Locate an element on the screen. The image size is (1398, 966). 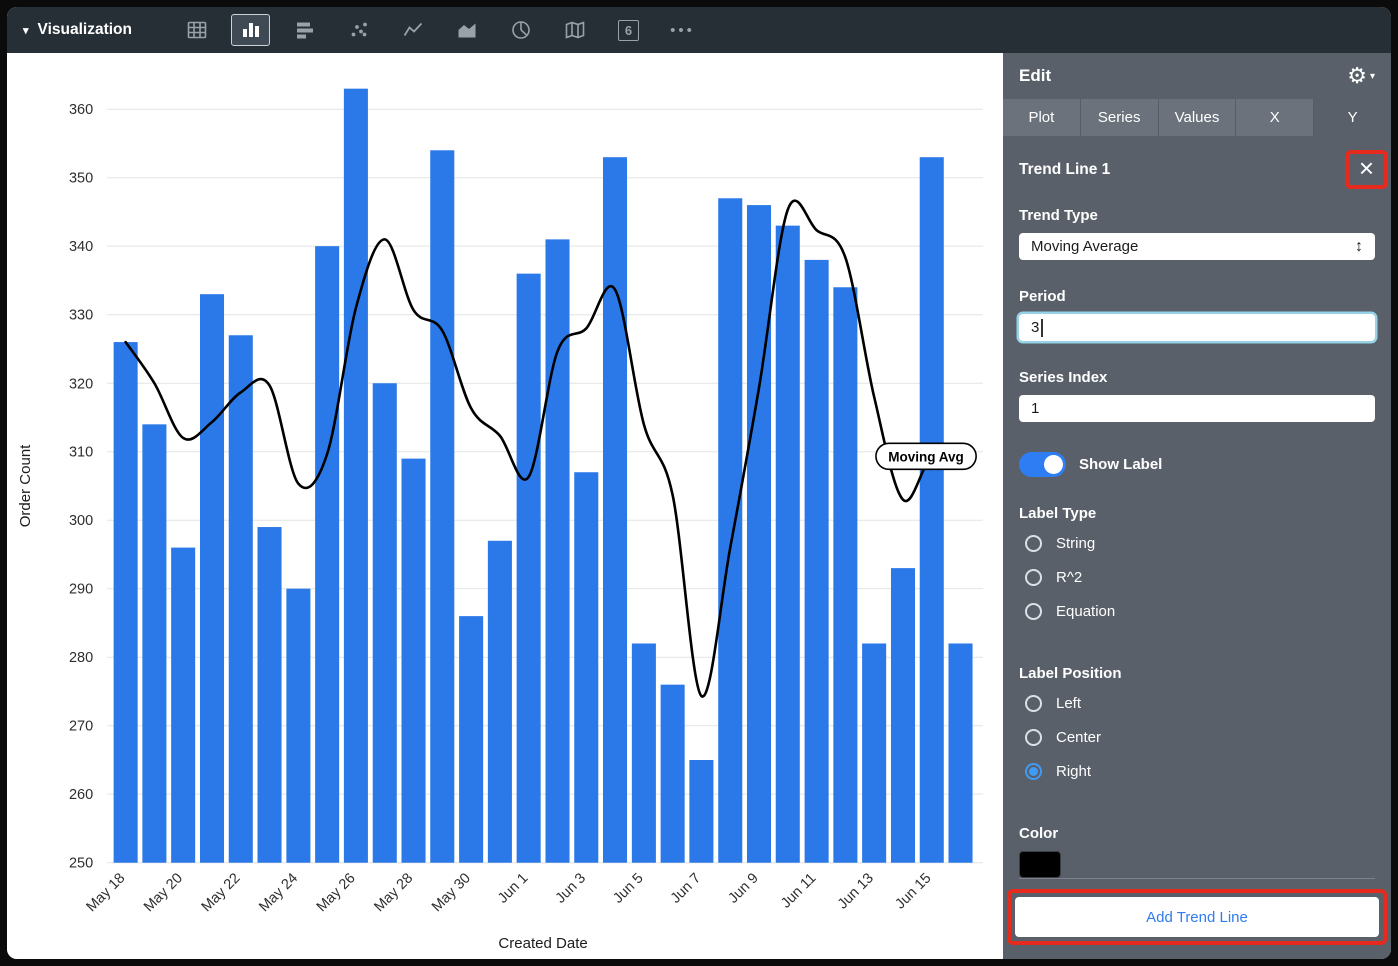
svg-text: Jun 7 is located at coordinates (686, 888).